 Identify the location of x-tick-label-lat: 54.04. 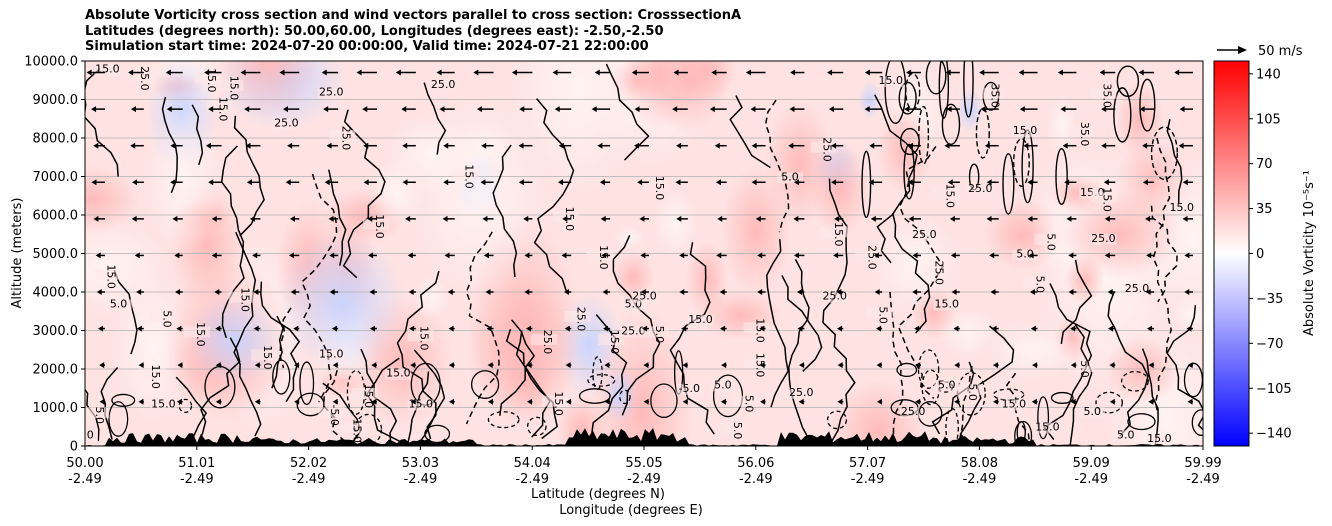
(532, 463).